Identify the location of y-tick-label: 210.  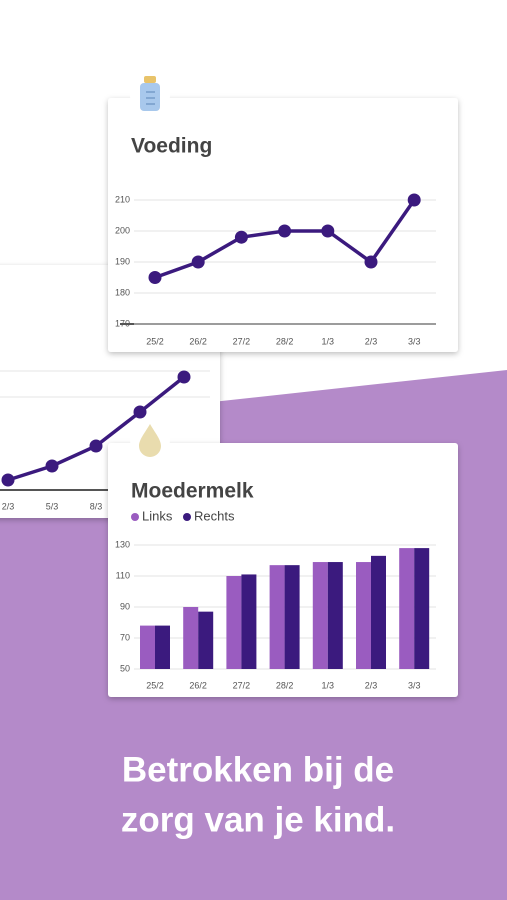
(122, 199).